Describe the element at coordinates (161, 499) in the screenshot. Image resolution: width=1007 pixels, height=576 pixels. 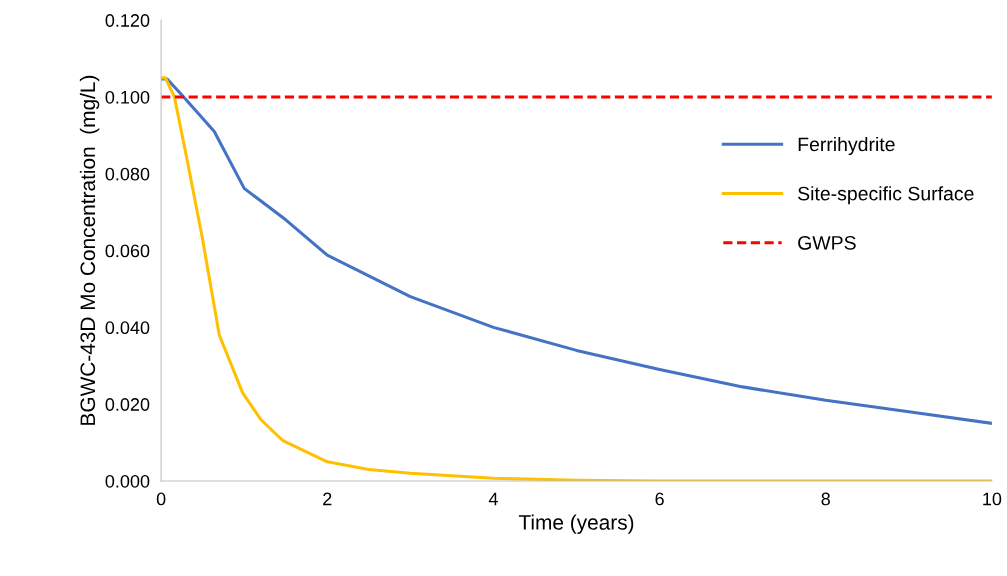
I see `x-tick-label: 0` at that location.